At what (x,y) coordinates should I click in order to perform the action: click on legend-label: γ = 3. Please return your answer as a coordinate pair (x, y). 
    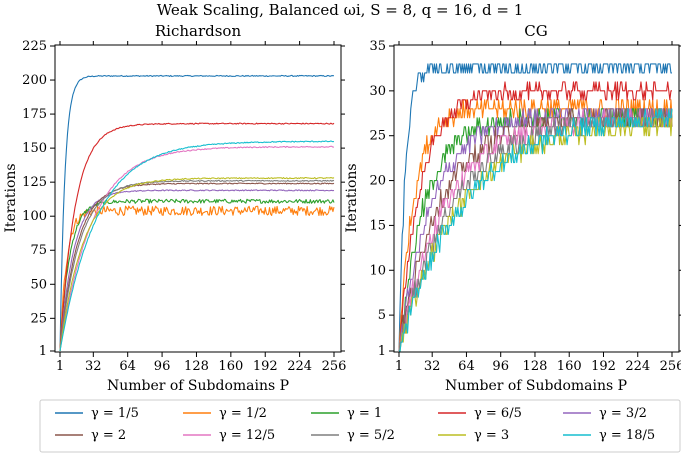
    Looking at the image, I should click on (491, 435).